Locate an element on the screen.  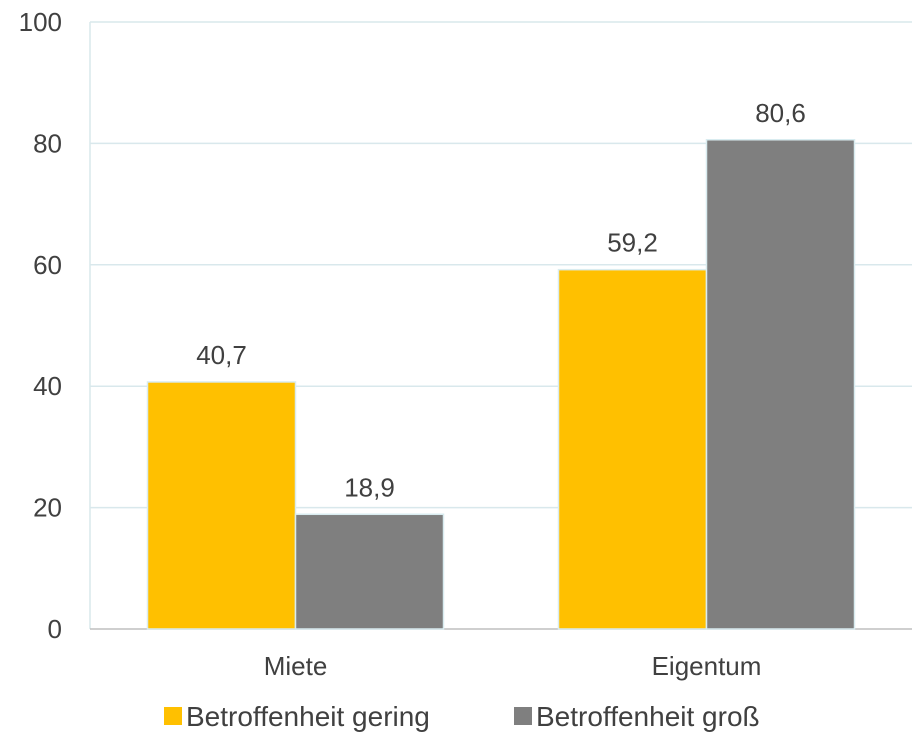
y-tick-label: 0 is located at coordinates (55, 629).